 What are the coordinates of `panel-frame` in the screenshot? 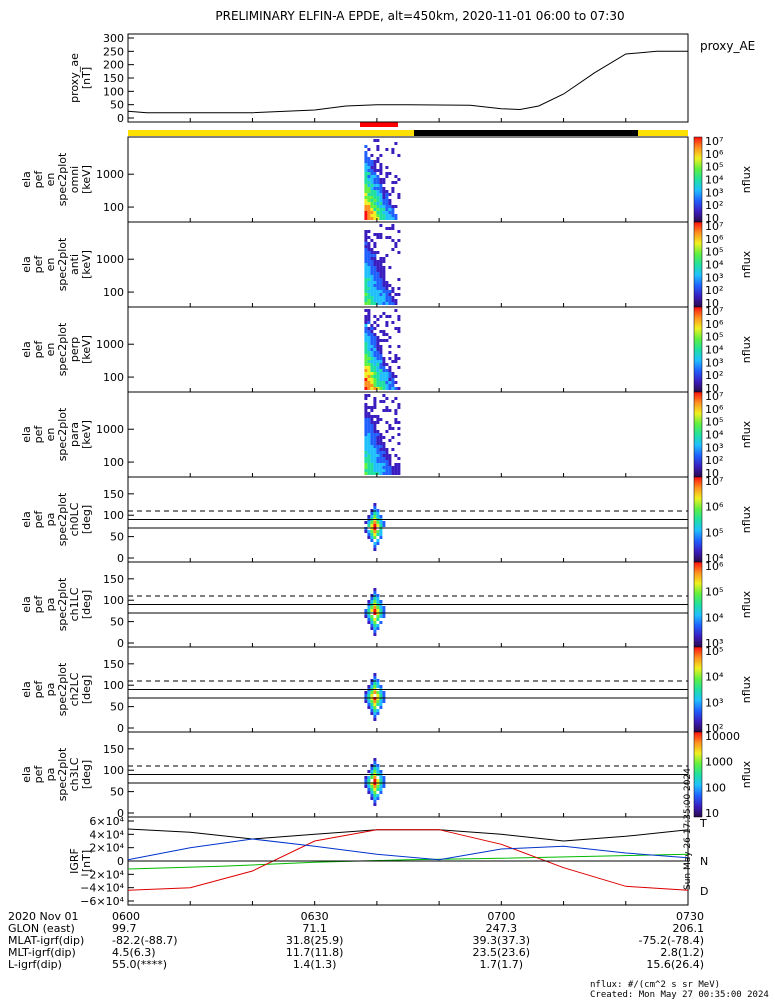 It's located at (408, 264).